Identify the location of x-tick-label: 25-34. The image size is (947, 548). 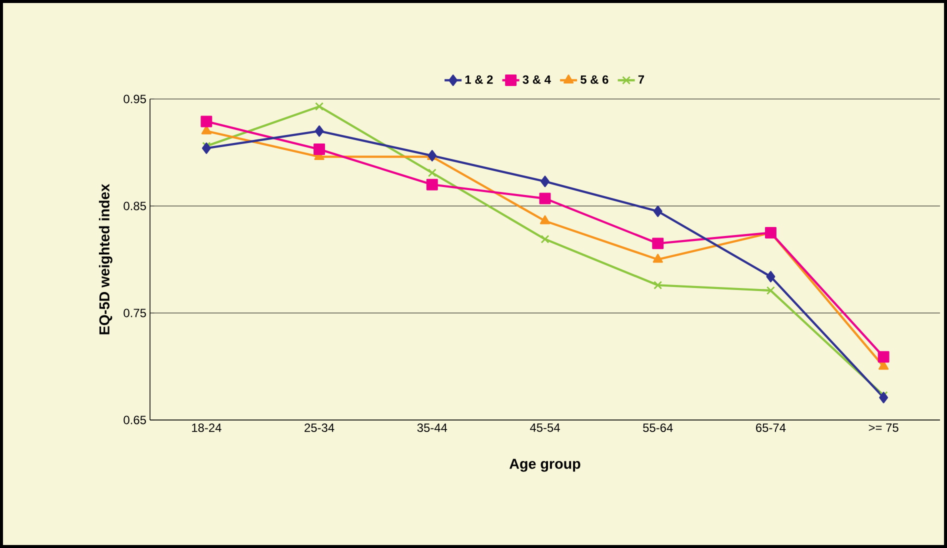
(319, 428).